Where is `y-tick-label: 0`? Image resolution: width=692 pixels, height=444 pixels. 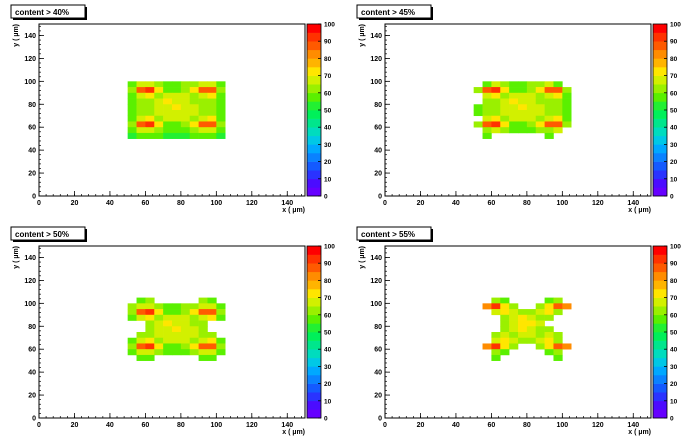 y-tick-label: 0 is located at coordinates (34, 419).